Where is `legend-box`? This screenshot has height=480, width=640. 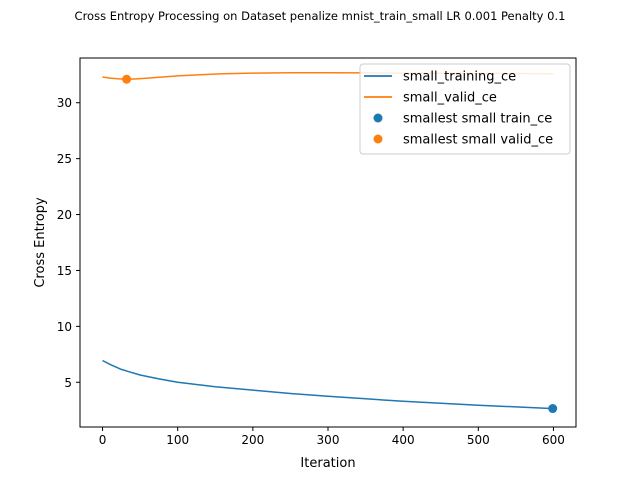 legend-box is located at coordinates (465, 109).